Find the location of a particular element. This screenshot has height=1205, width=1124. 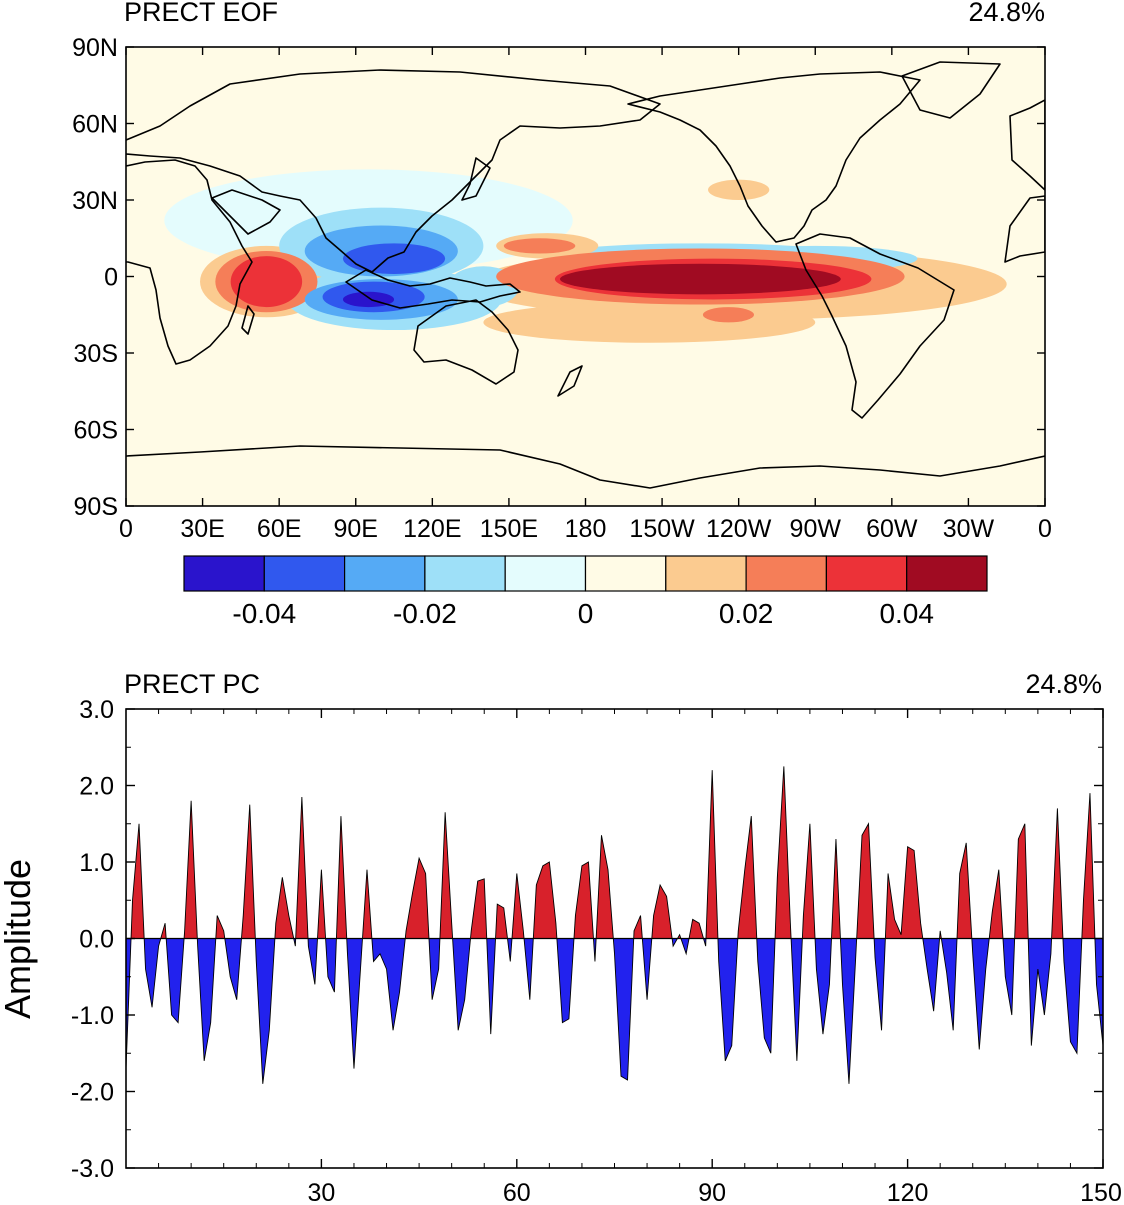

eof-xtick-label: 60E is located at coordinates (279, 529).